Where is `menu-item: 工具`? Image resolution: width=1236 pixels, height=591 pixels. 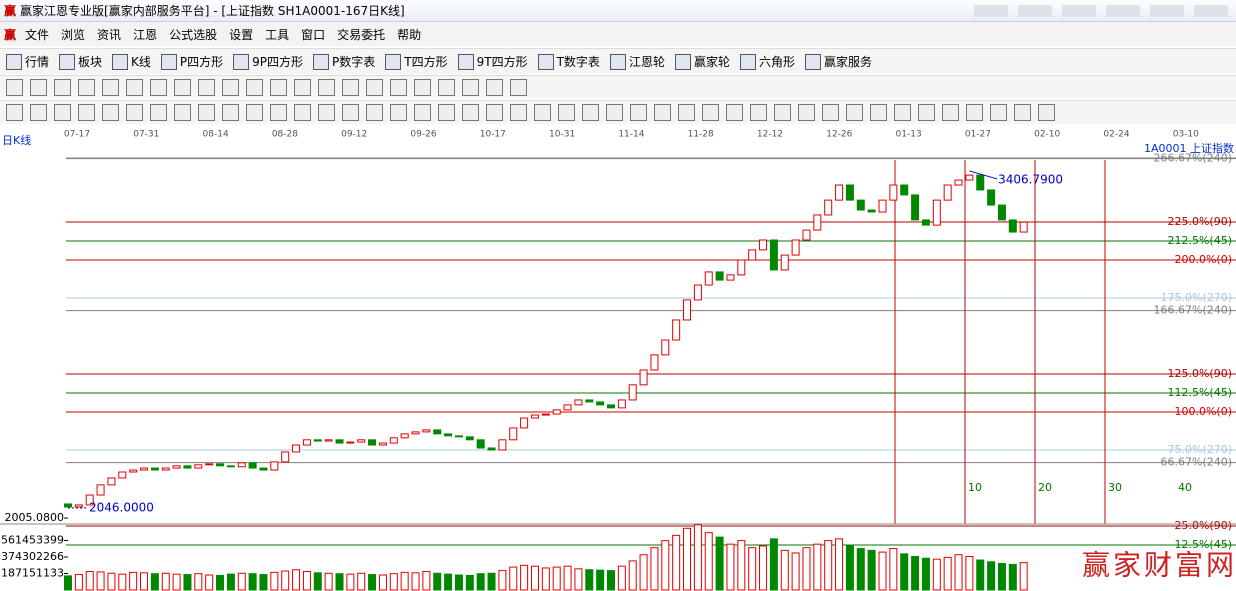 menu-item: 工具 is located at coordinates (277, 34).